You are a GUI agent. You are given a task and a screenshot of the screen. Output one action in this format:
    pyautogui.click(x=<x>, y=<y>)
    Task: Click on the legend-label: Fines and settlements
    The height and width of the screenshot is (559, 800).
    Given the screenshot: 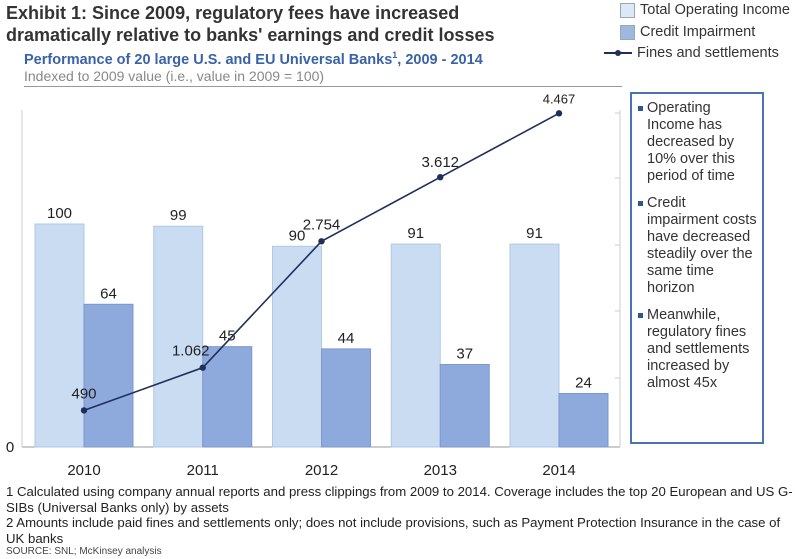 What is the action you would take?
    pyautogui.click(x=708, y=53)
    